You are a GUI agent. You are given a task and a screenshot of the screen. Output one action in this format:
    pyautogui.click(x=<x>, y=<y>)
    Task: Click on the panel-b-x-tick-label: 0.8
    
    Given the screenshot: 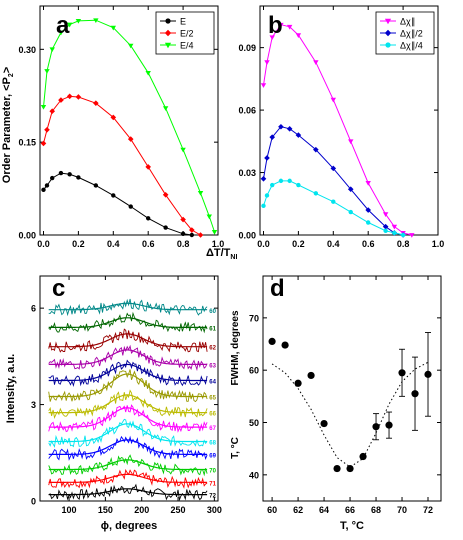 What is the action you would take?
    pyautogui.click(x=403, y=244)
    